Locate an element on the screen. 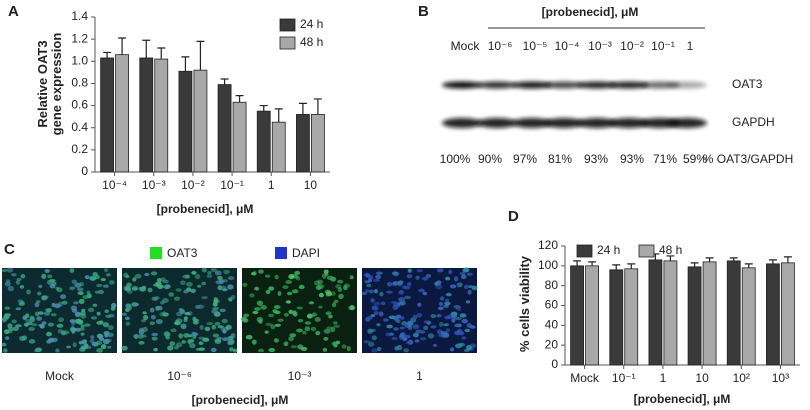 The height and width of the screenshot is (410, 810). x-tick-label: 10⁻² is located at coordinates (193, 185).